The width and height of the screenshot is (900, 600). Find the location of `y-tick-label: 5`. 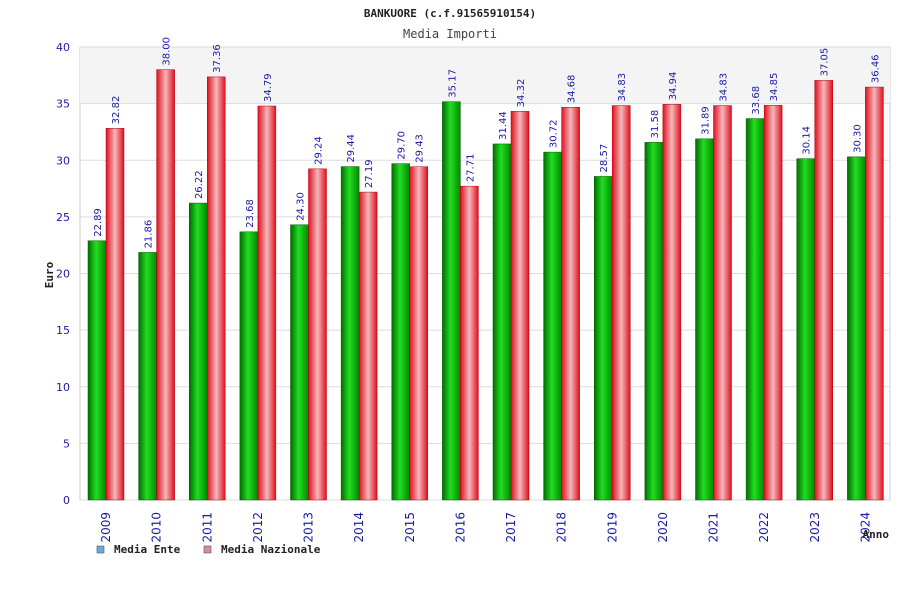

y-tick-label: 5 is located at coordinates (66, 443).